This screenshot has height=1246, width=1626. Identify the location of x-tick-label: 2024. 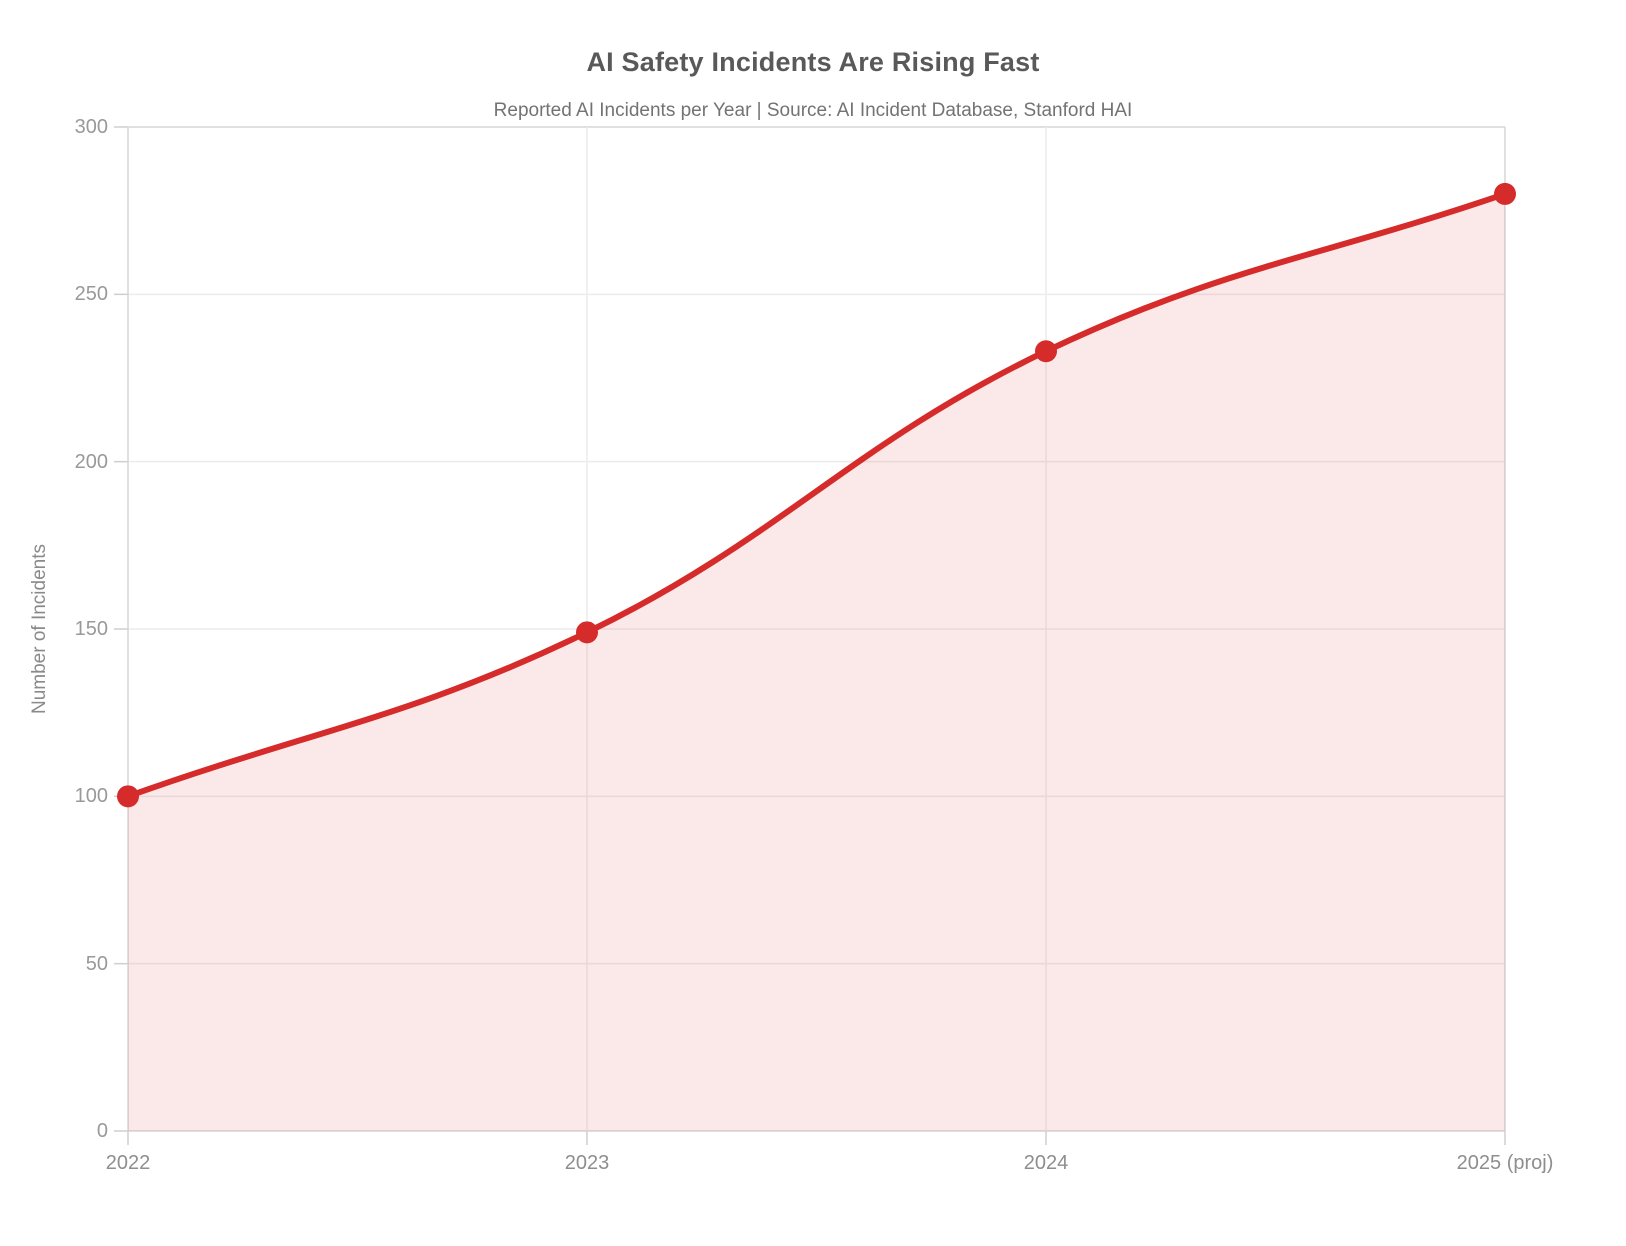
(1046, 1163).